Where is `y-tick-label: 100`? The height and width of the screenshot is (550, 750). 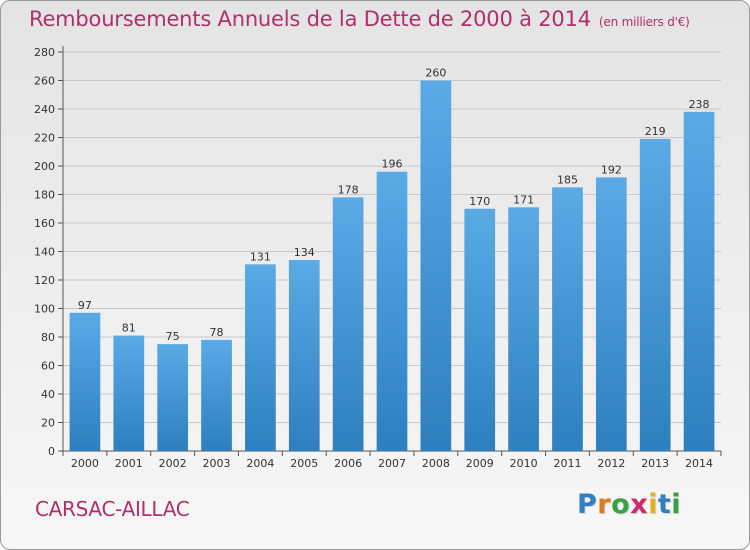 y-tick-label: 100 is located at coordinates (44, 309).